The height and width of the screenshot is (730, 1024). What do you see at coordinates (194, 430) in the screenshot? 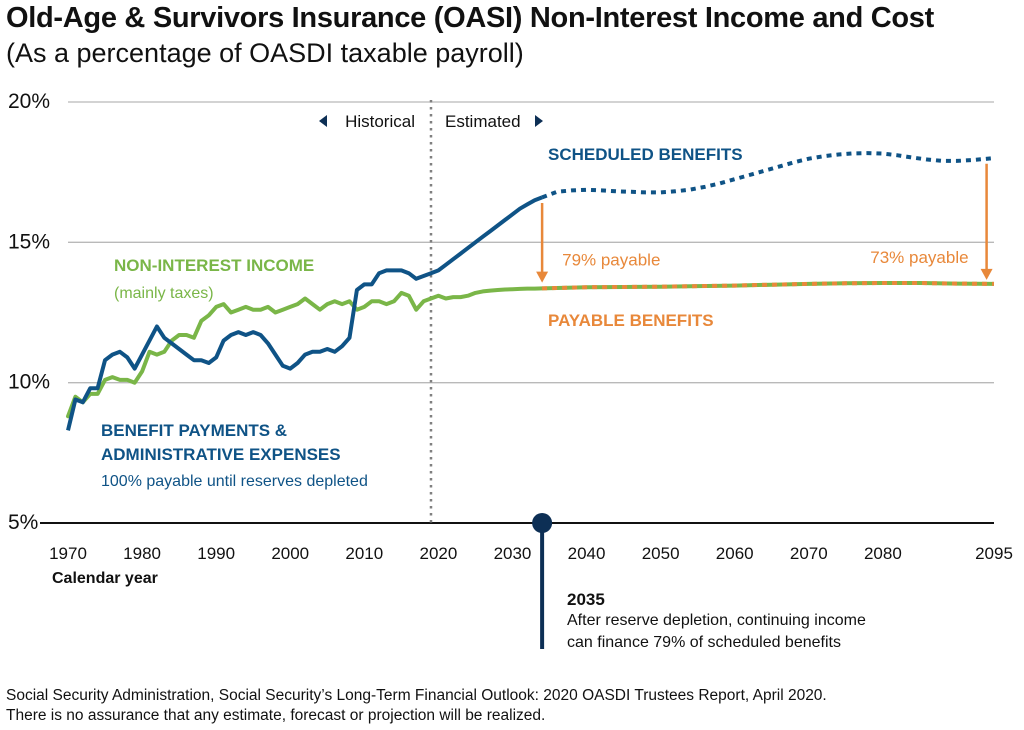
I see `benefit-payments-label-line1: BENEFIT PAYMENTS &` at bounding box center [194, 430].